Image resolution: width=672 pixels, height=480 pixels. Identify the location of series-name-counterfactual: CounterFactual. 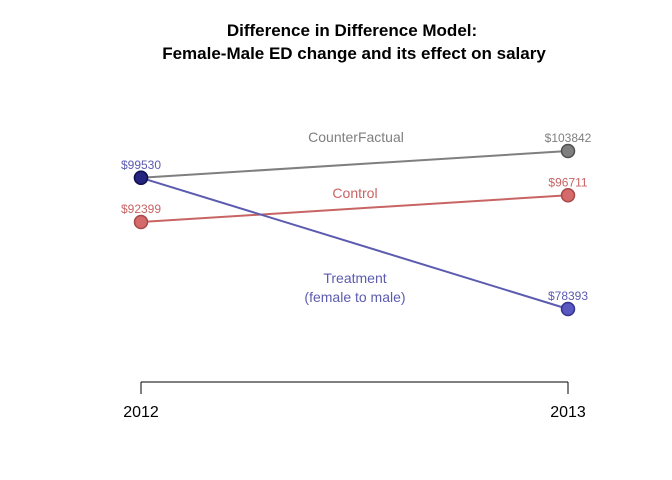
(356, 137).